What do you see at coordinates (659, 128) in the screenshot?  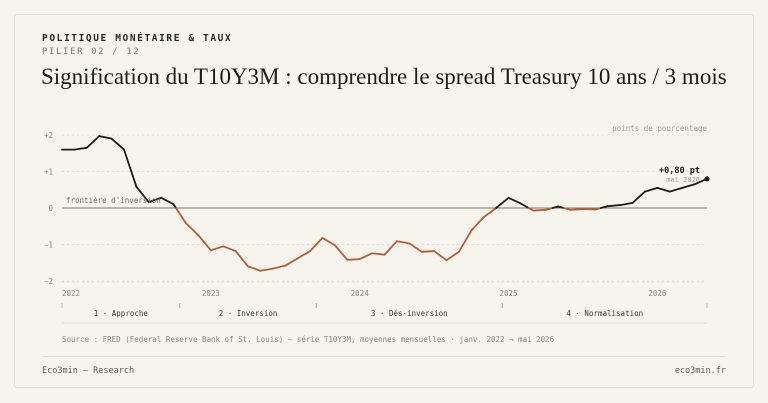 I see `y-unit-label: points de pourcentage` at bounding box center [659, 128].